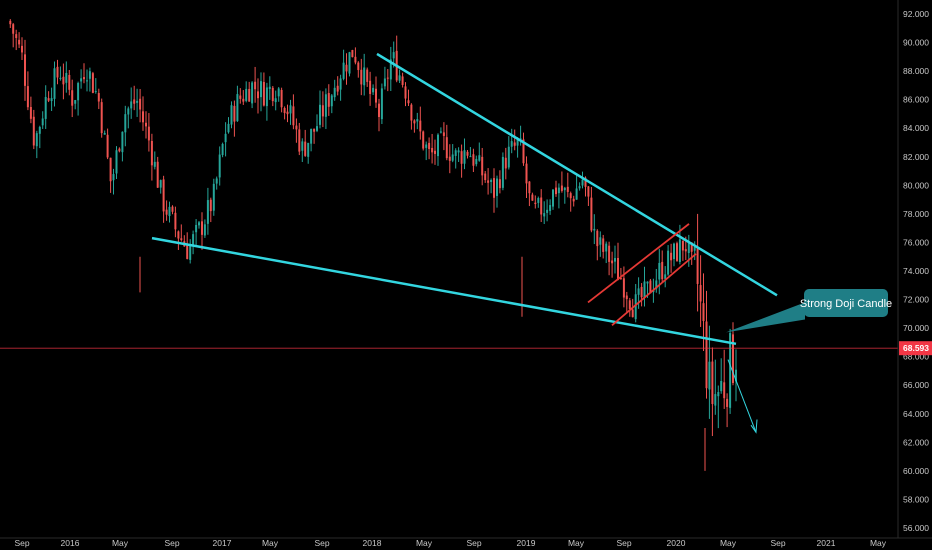 The image size is (932, 550). I want to click on callout-pointer, so click(765, 317).